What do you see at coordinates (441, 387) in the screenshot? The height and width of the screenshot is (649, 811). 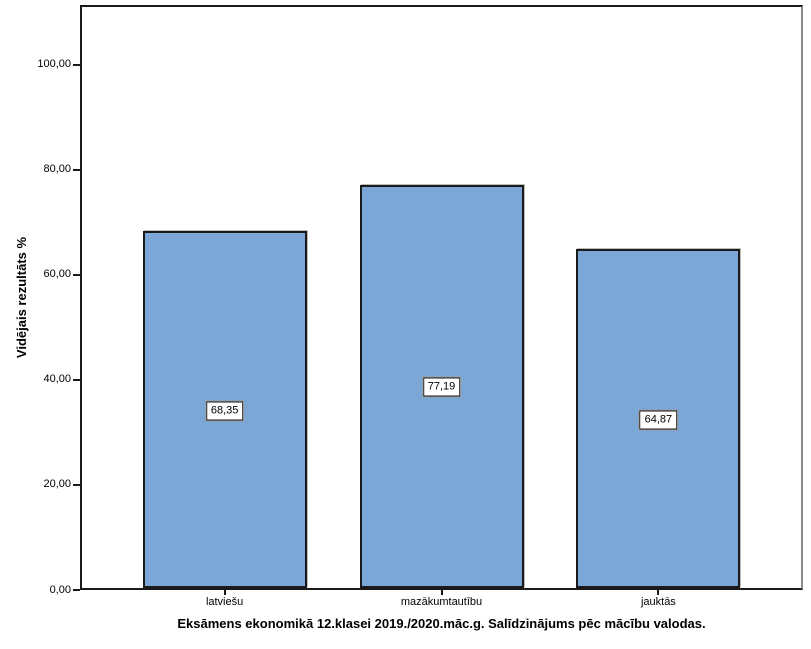 I see `bar-value-label: 77,19` at bounding box center [441, 387].